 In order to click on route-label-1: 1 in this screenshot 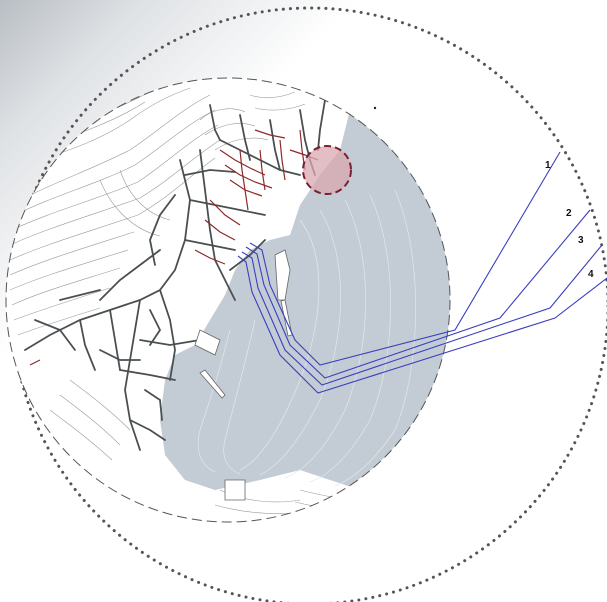, I will do `click(548, 165)`.